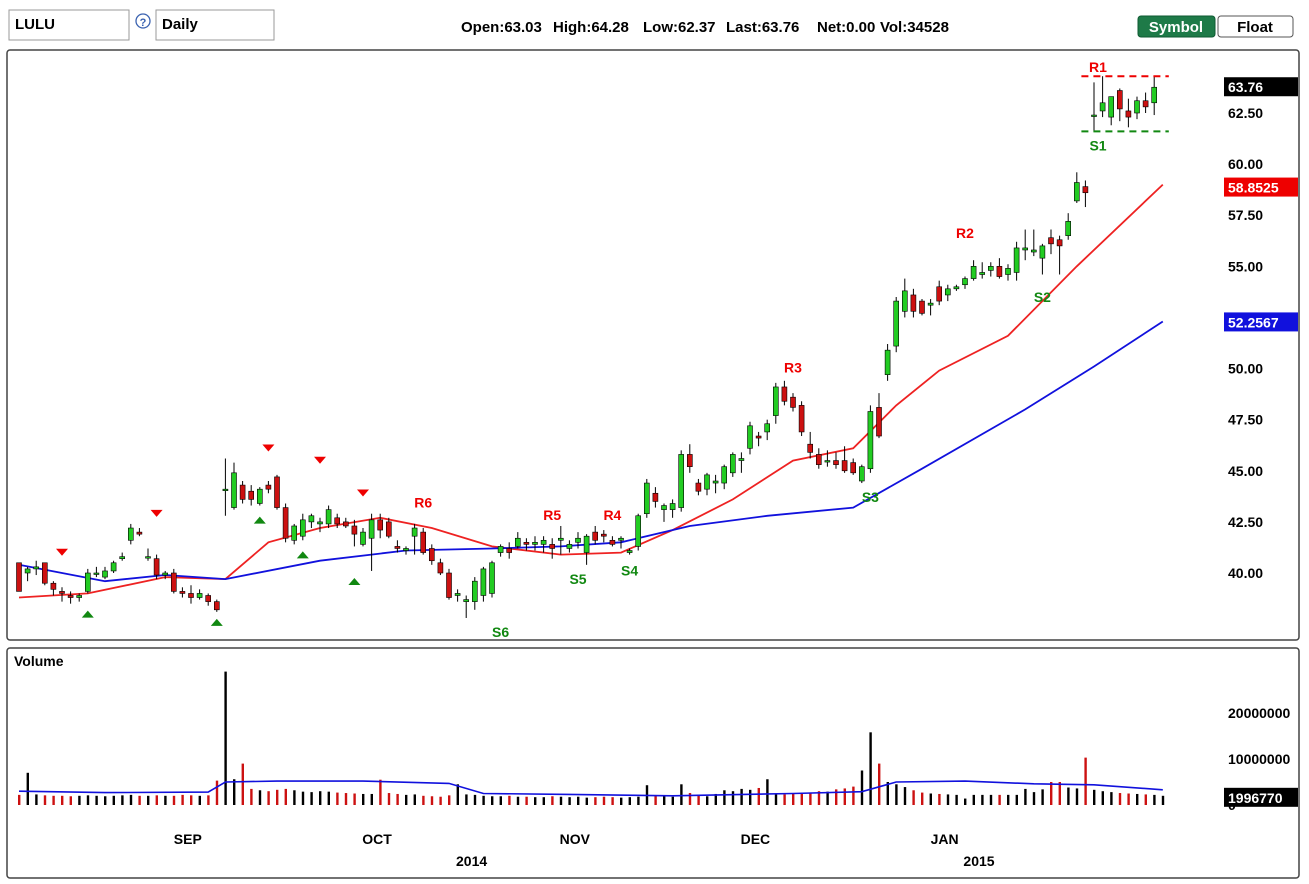 The height and width of the screenshot is (884, 1309). Describe the element at coordinates (302, 555) in the screenshot. I see `buy-marker-icon` at that location.